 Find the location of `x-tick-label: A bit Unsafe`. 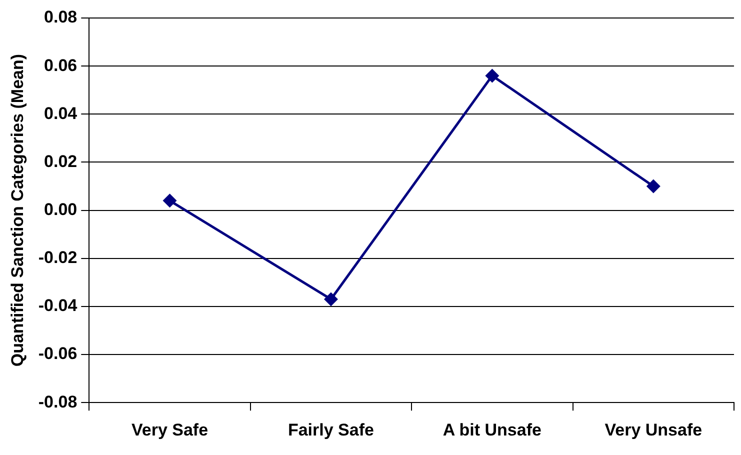

x-tick-label: A bit Unsafe is located at coordinates (492, 430).